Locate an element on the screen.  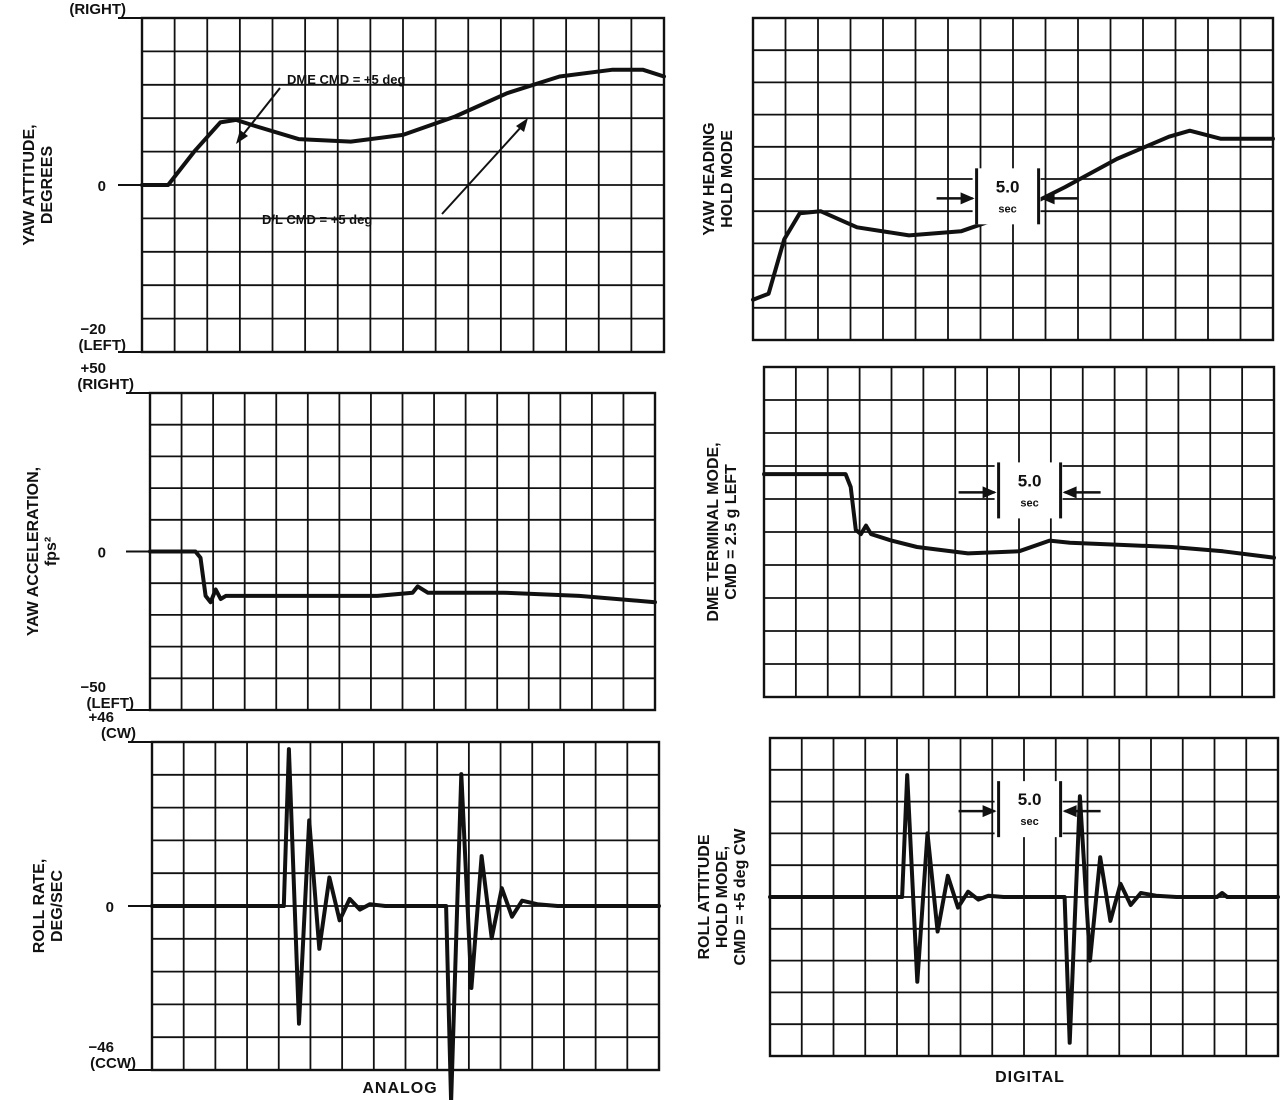
y-axis-label-line: CMD = 2.5 g LEFT is located at coordinates (731, 532).